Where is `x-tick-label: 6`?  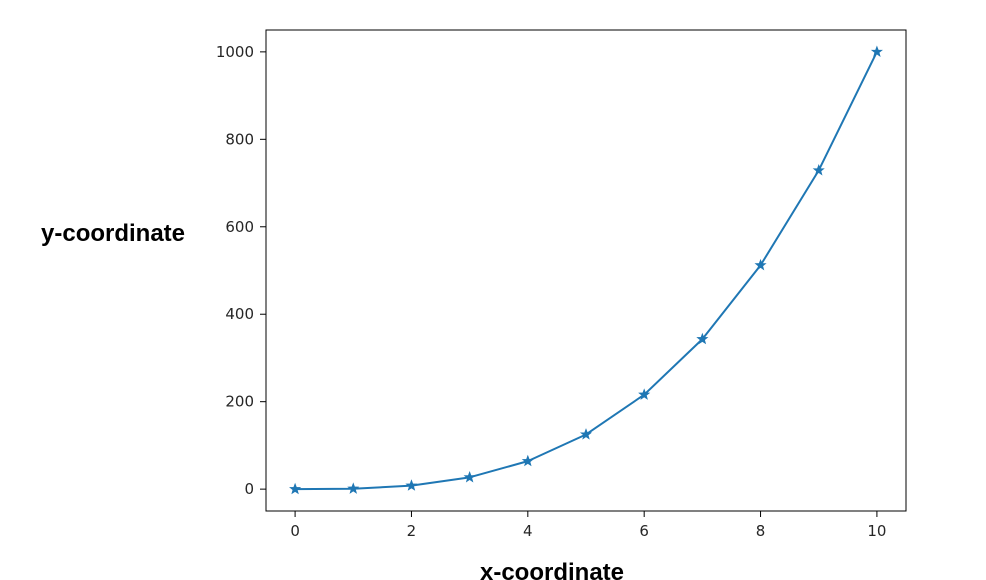
x-tick-label: 6 is located at coordinates (644, 531).